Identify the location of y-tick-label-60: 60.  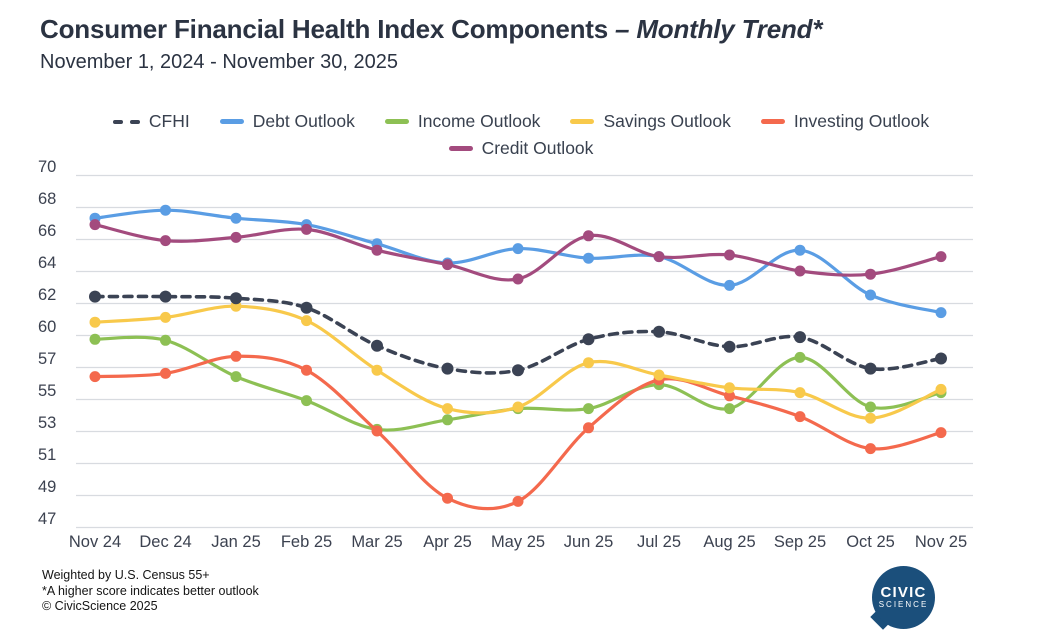
(47, 327).